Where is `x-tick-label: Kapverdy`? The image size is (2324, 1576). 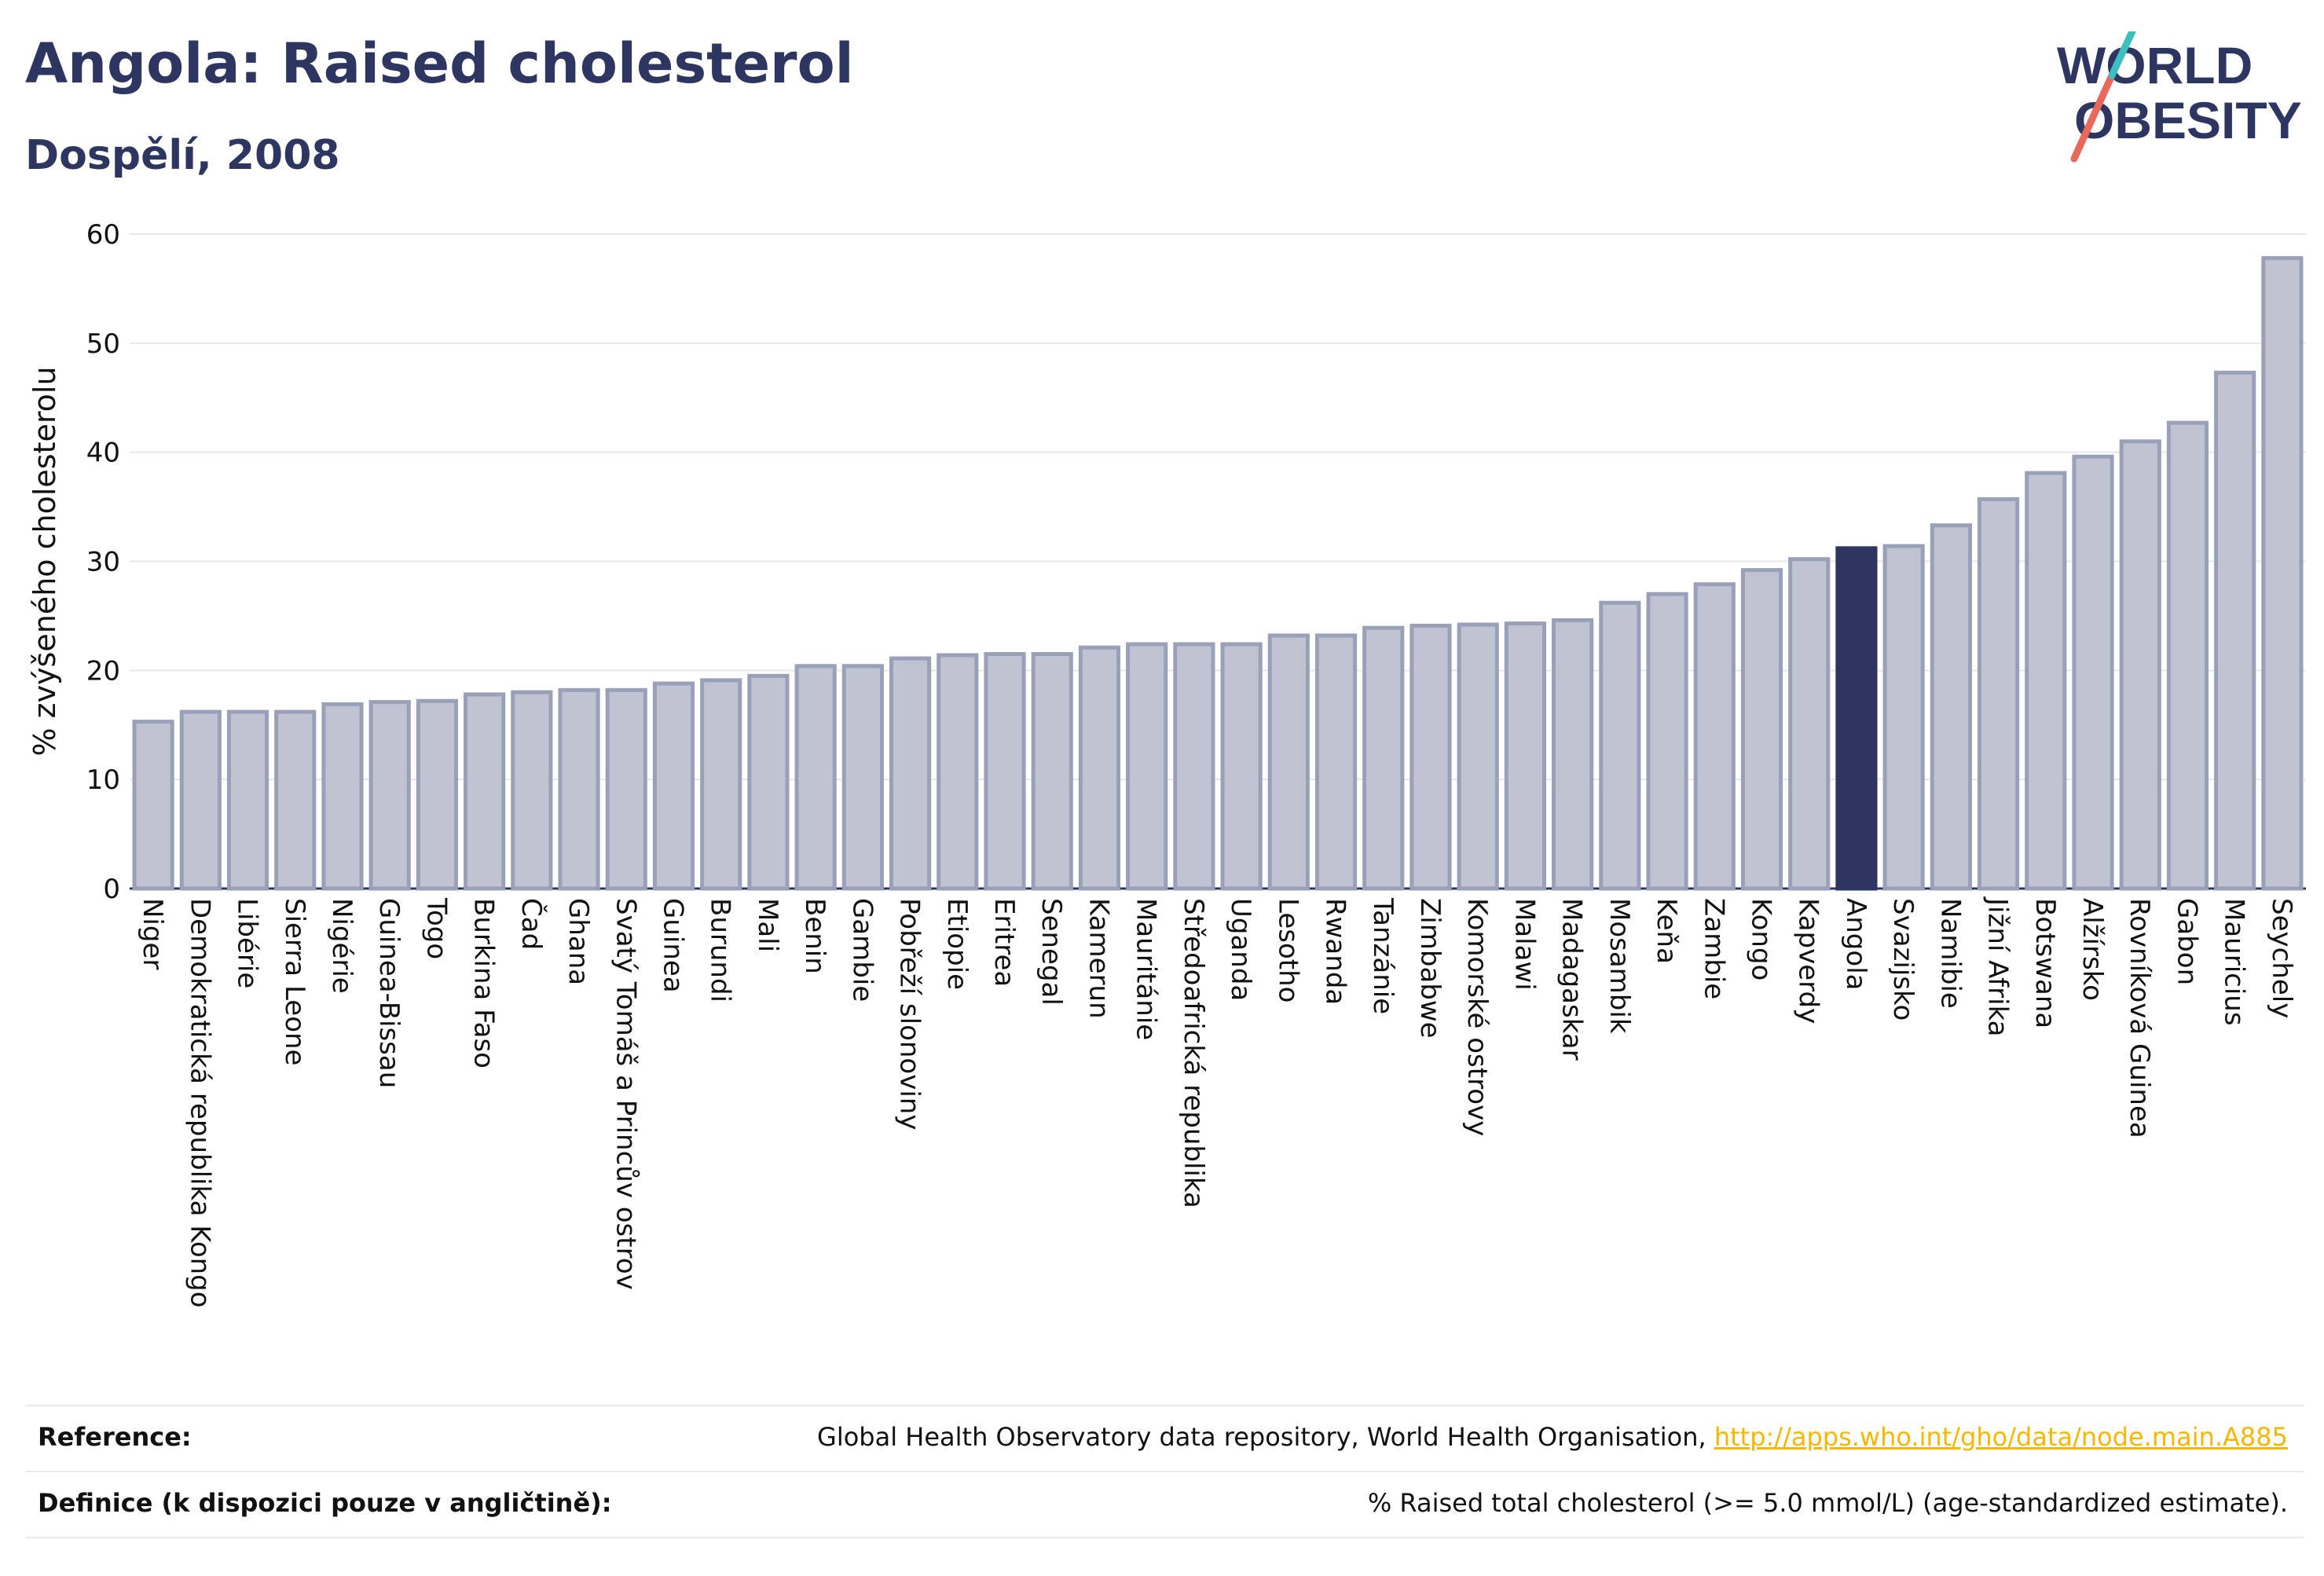 x-tick-label: Kapverdy is located at coordinates (1808, 961).